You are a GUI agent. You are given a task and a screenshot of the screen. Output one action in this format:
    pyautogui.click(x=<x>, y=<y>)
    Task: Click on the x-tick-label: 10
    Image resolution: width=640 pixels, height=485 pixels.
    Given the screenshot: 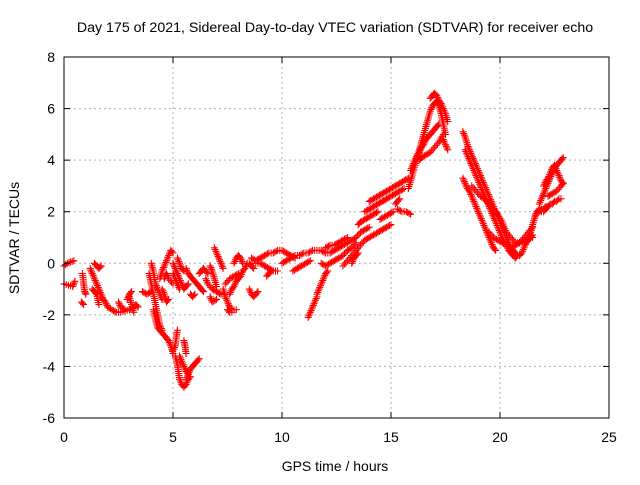 What is the action you would take?
    pyautogui.click(x=282, y=437)
    